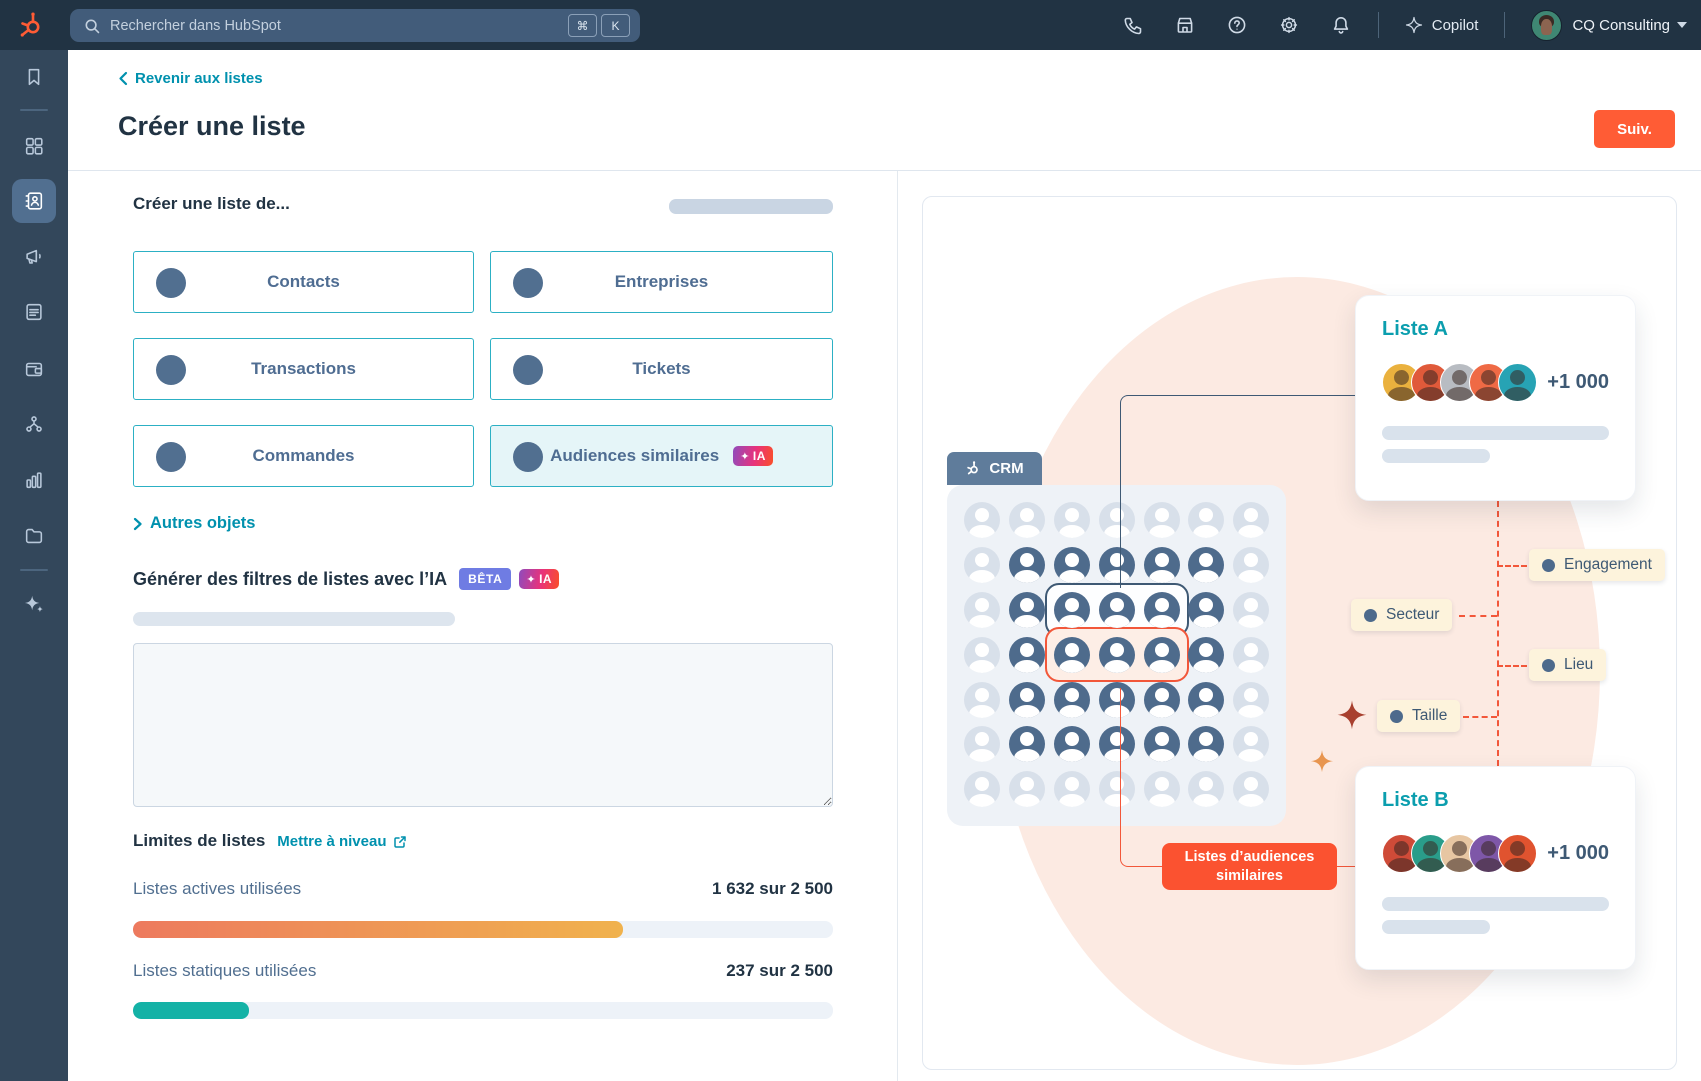  Describe the element at coordinates (661, 369) in the screenshot. I see `option-tickets: Tickets` at that location.